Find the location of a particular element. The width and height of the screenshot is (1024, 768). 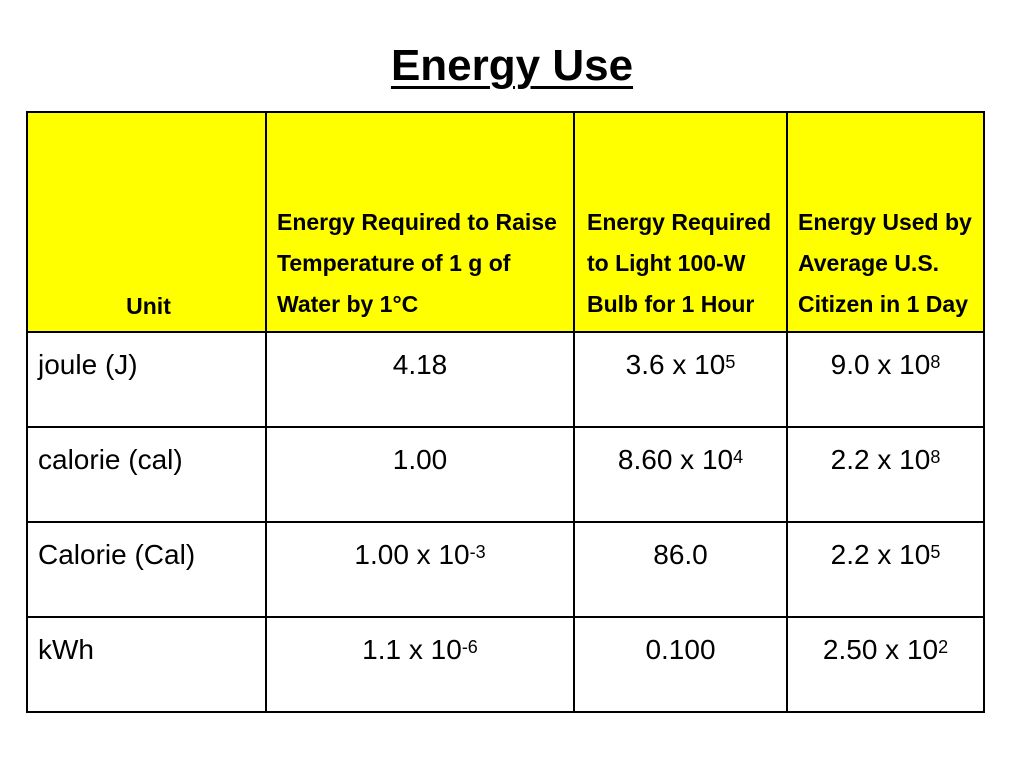

value-base: 1.00 x 10 is located at coordinates (412, 554).